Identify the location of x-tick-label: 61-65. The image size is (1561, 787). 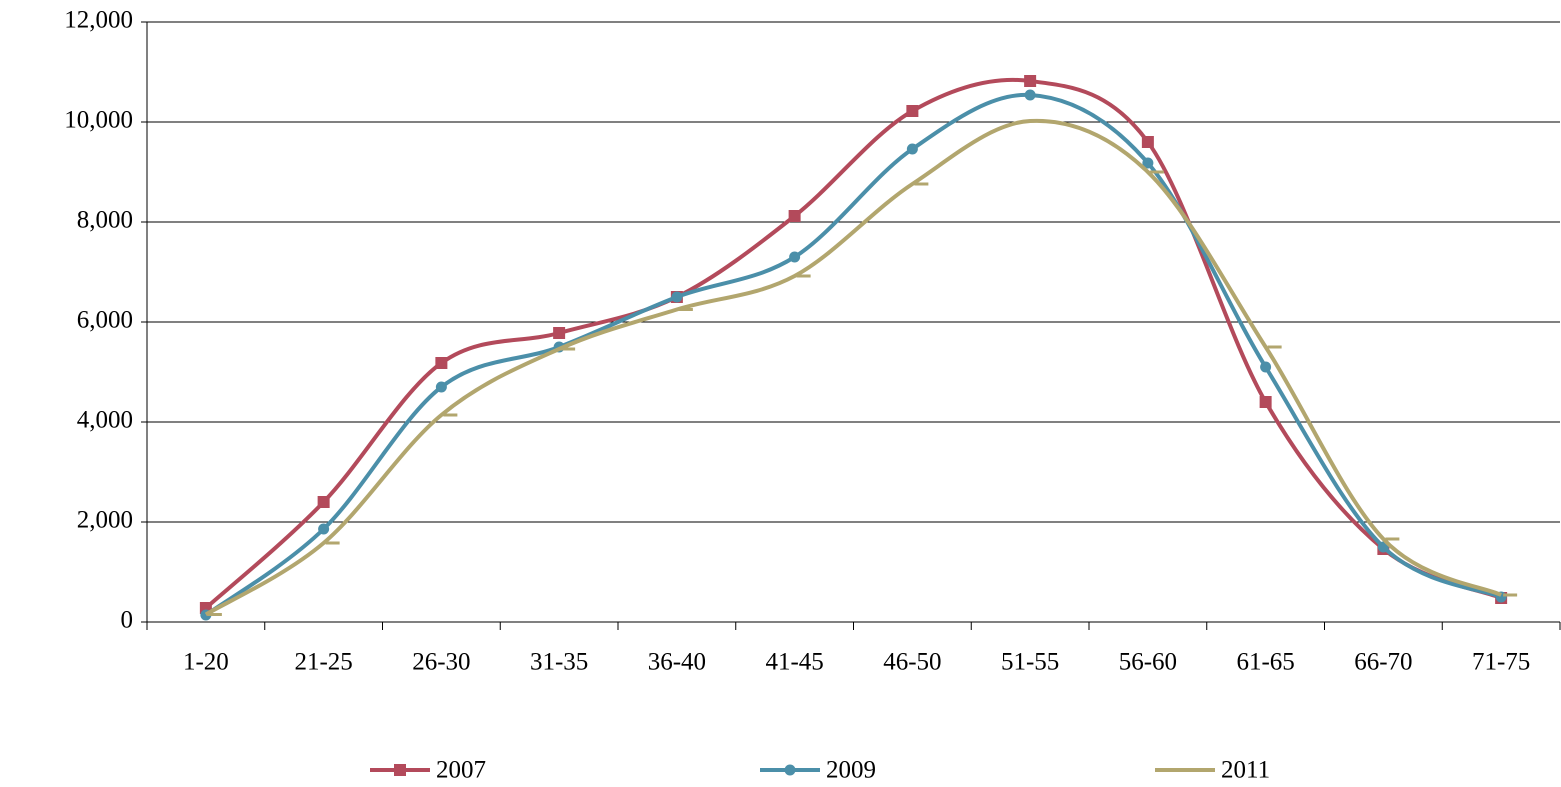
(1265, 662).